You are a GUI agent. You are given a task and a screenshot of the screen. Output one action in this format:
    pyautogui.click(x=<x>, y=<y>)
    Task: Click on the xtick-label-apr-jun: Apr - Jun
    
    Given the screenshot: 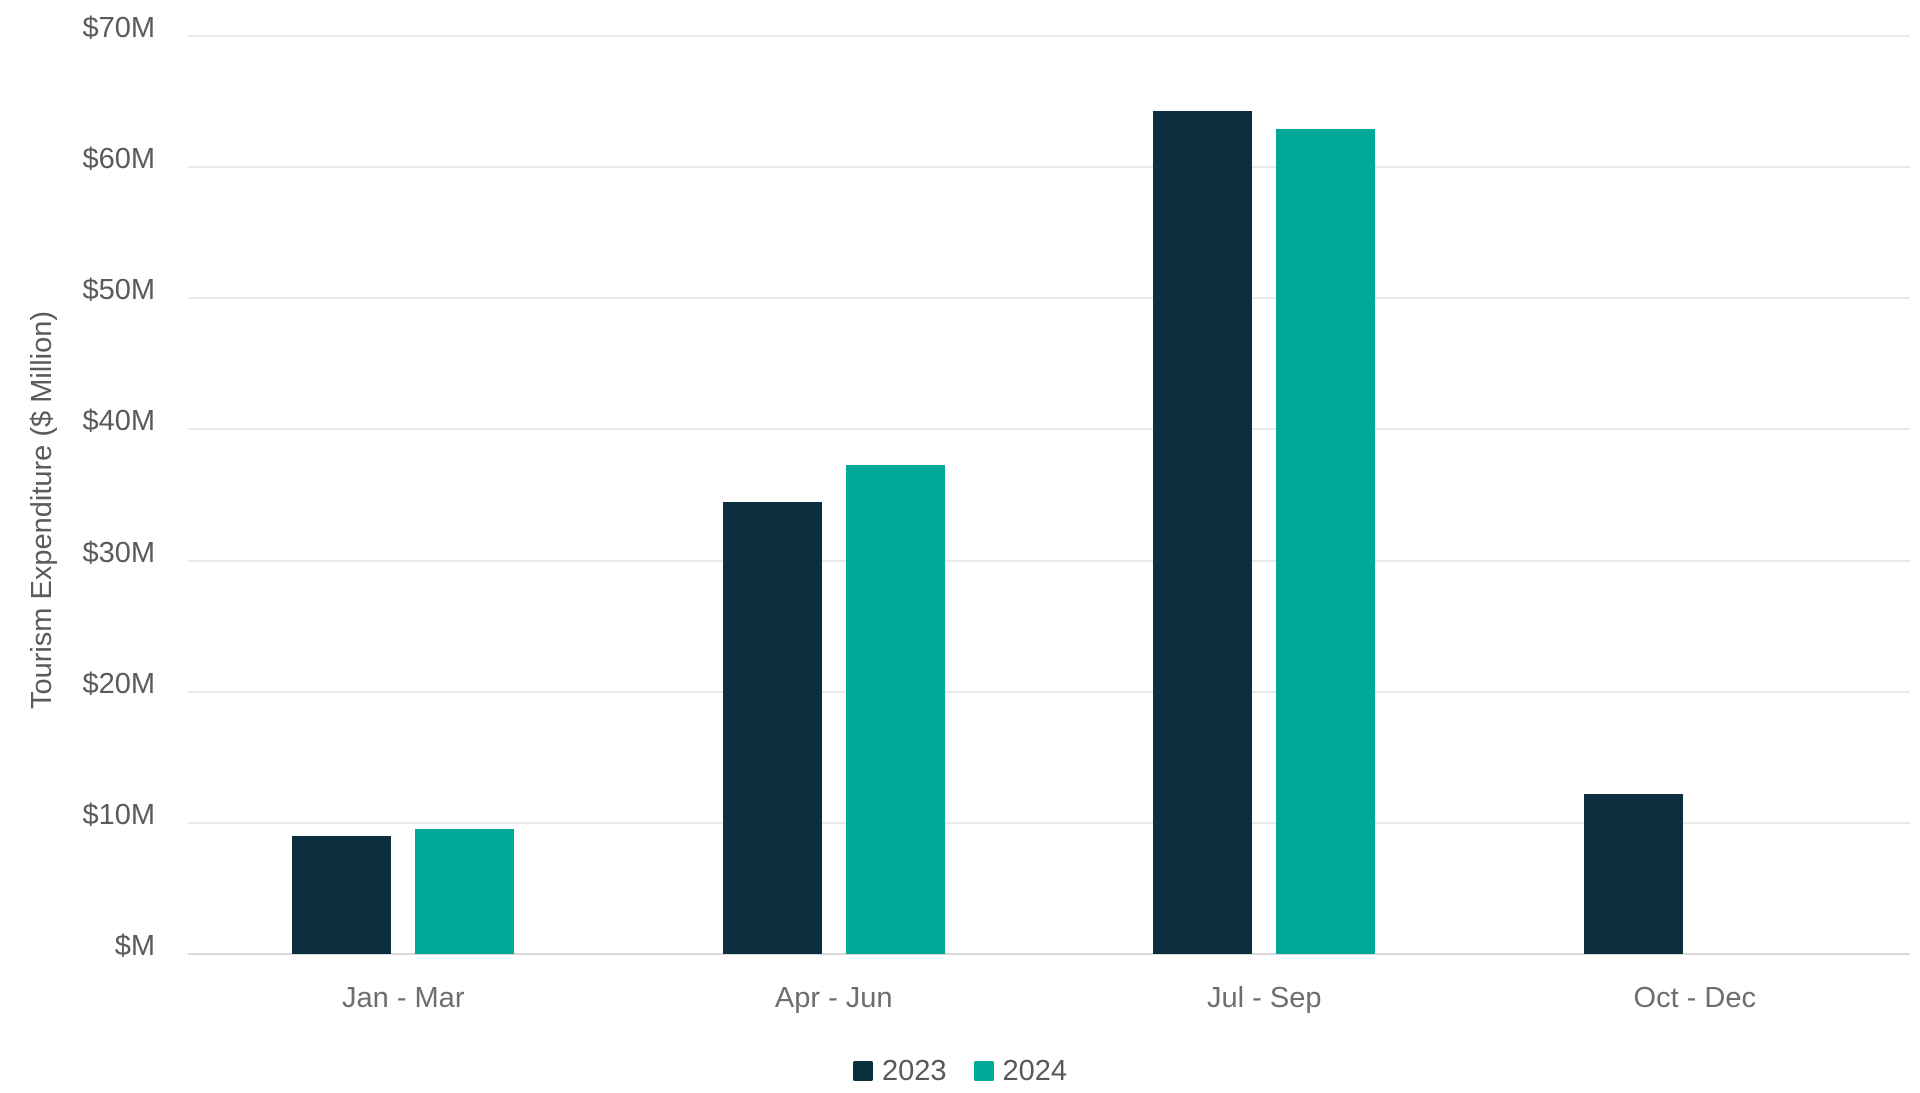 What is the action you would take?
    pyautogui.click(x=833, y=998)
    